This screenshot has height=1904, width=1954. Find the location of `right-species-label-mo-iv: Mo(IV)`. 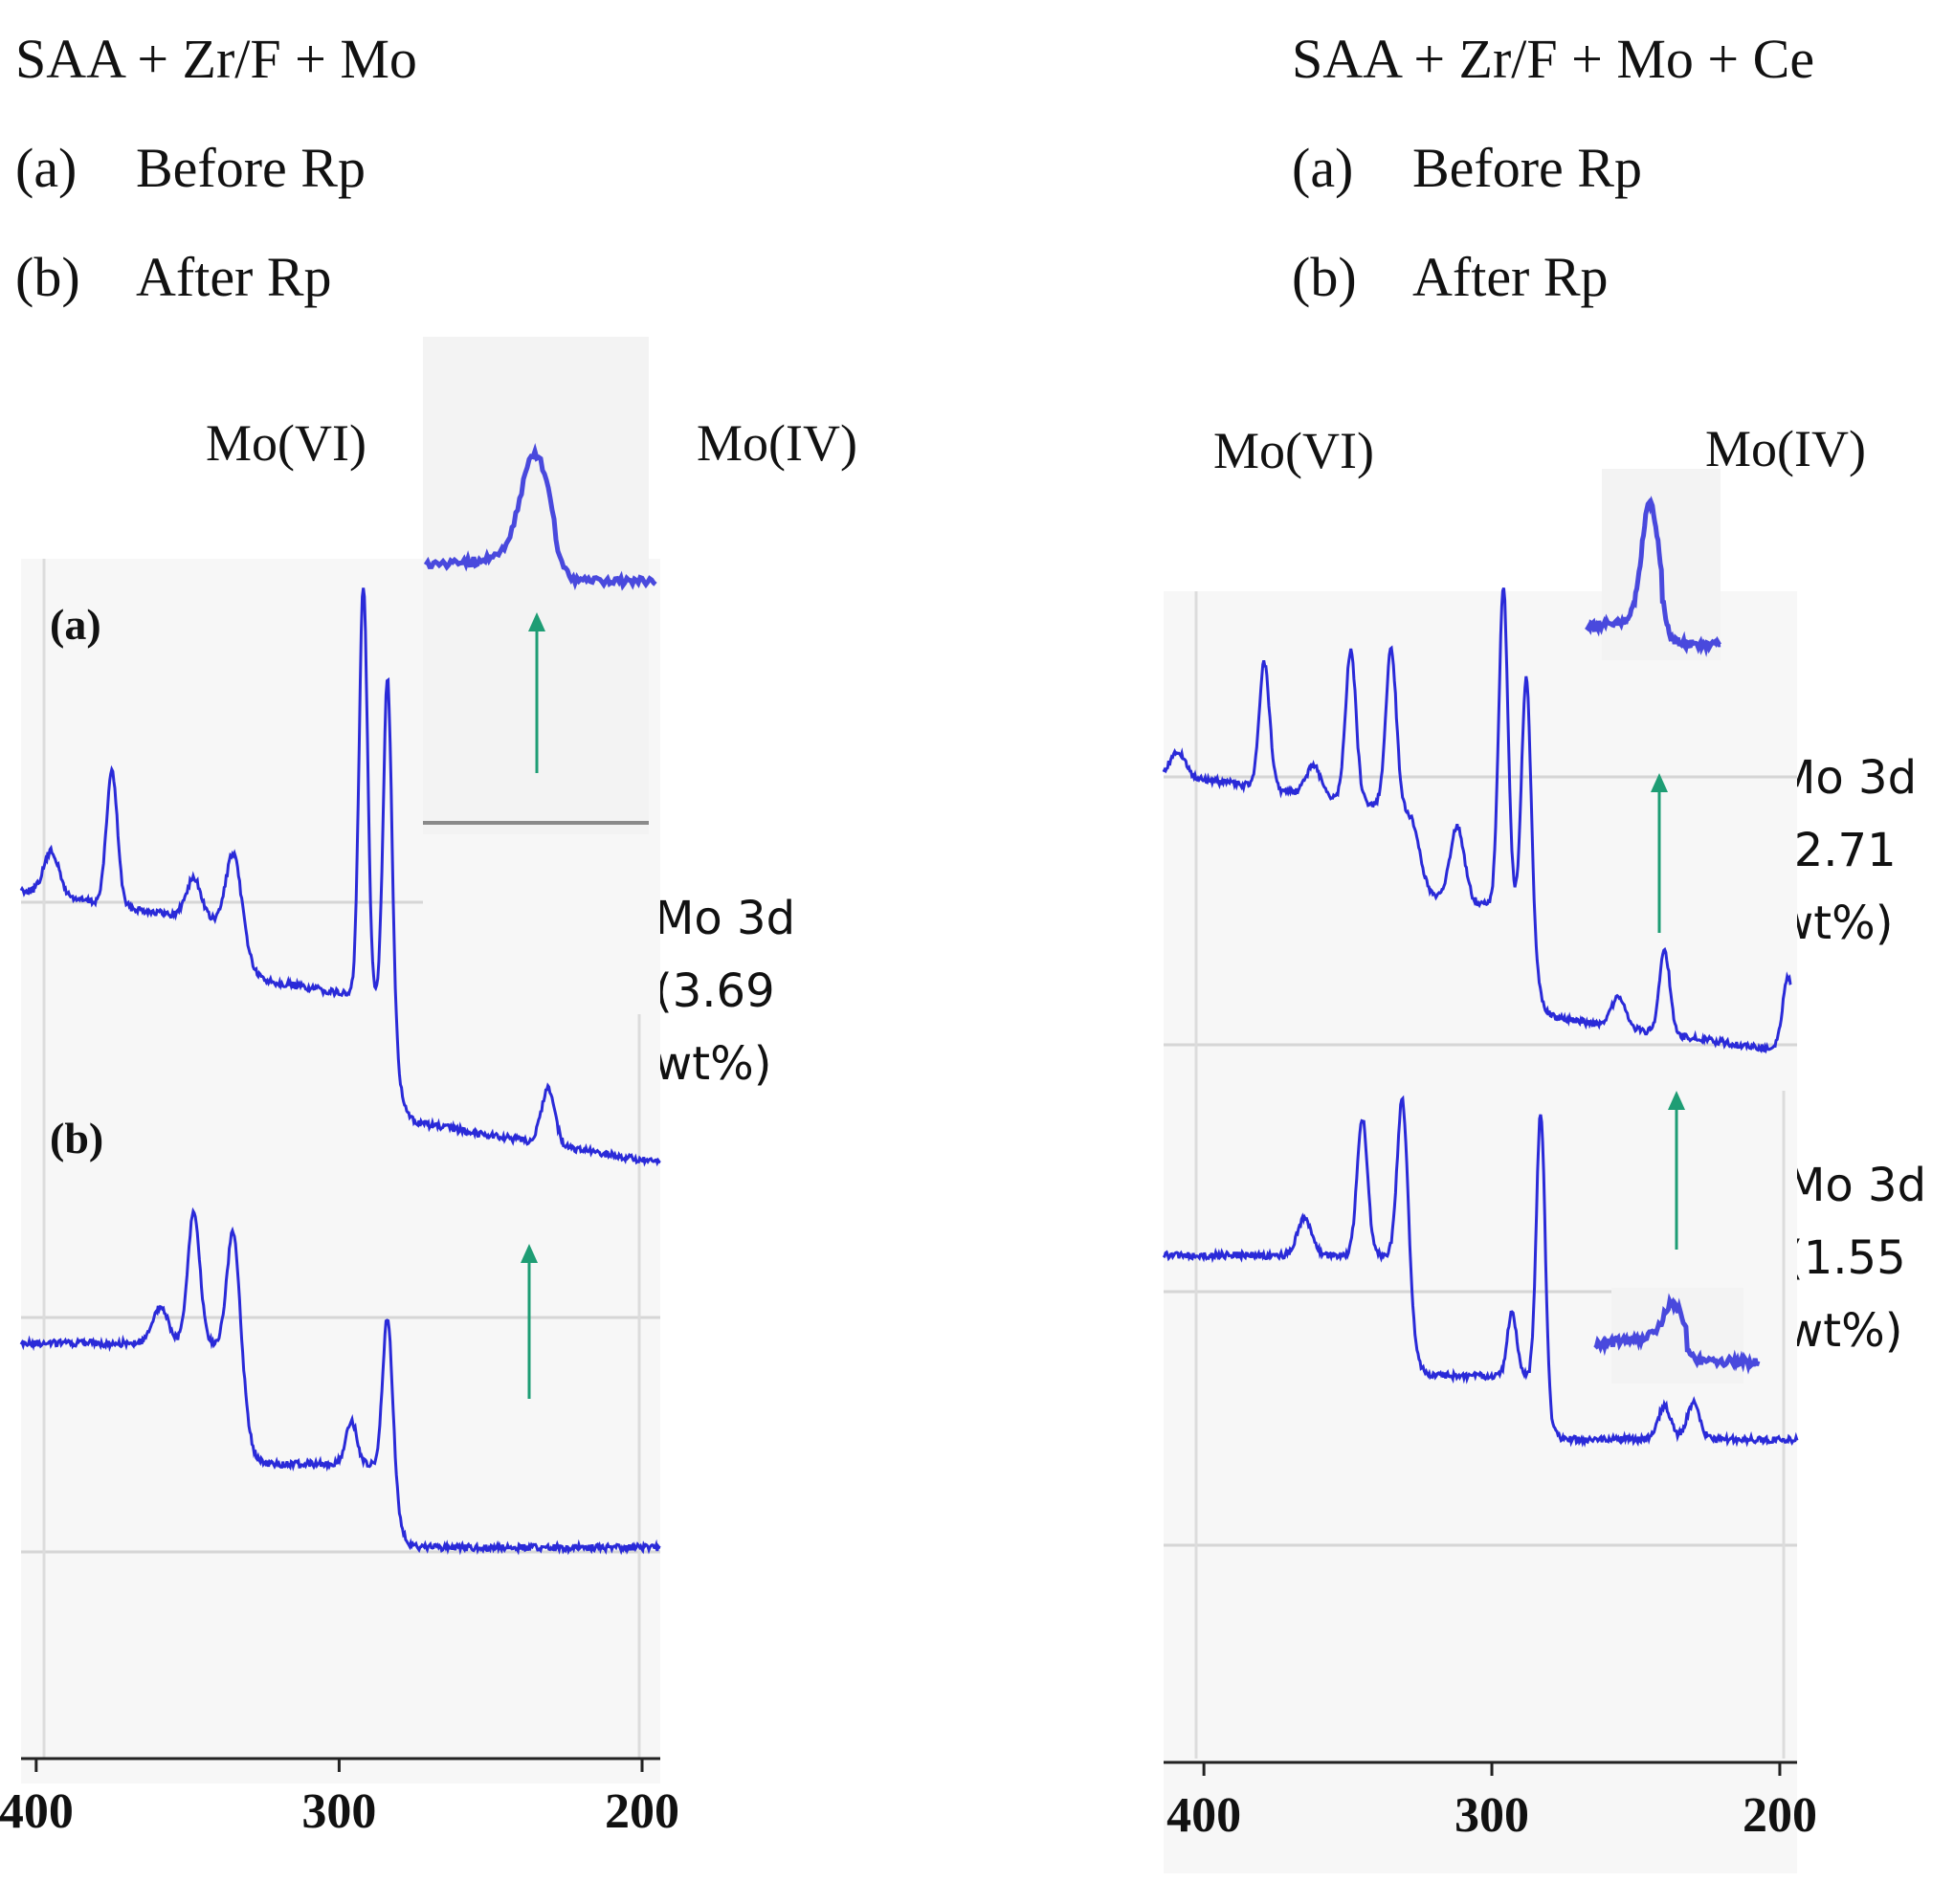

right-species-label-mo-iv: Mo(IV) is located at coordinates (1785, 448).